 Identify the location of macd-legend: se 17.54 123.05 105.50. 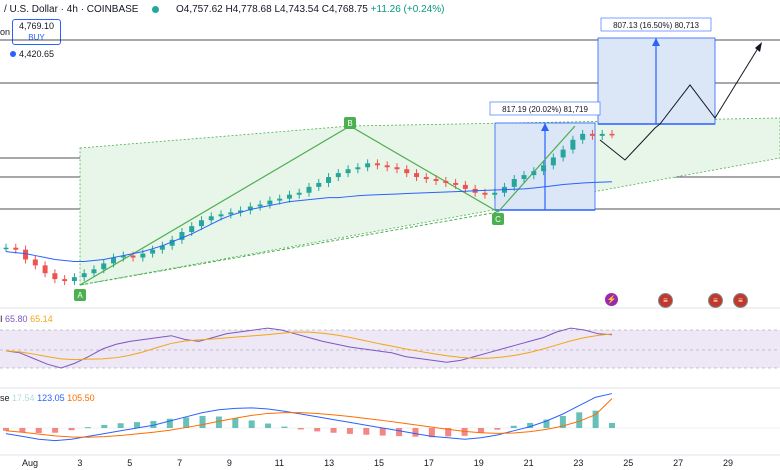
(47, 398).